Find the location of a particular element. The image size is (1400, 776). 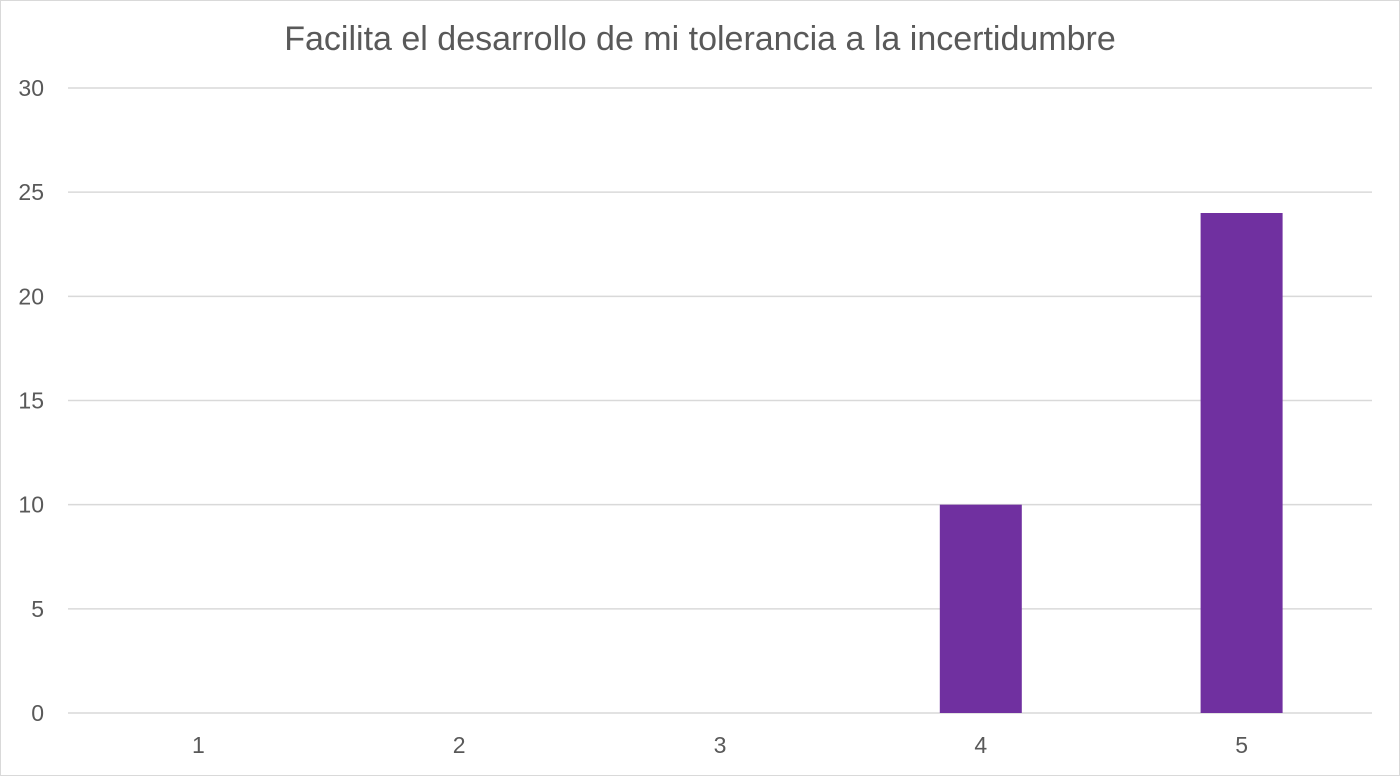

x-axis-tick-labels: 1 2 3 4 5 is located at coordinates (720, 745).